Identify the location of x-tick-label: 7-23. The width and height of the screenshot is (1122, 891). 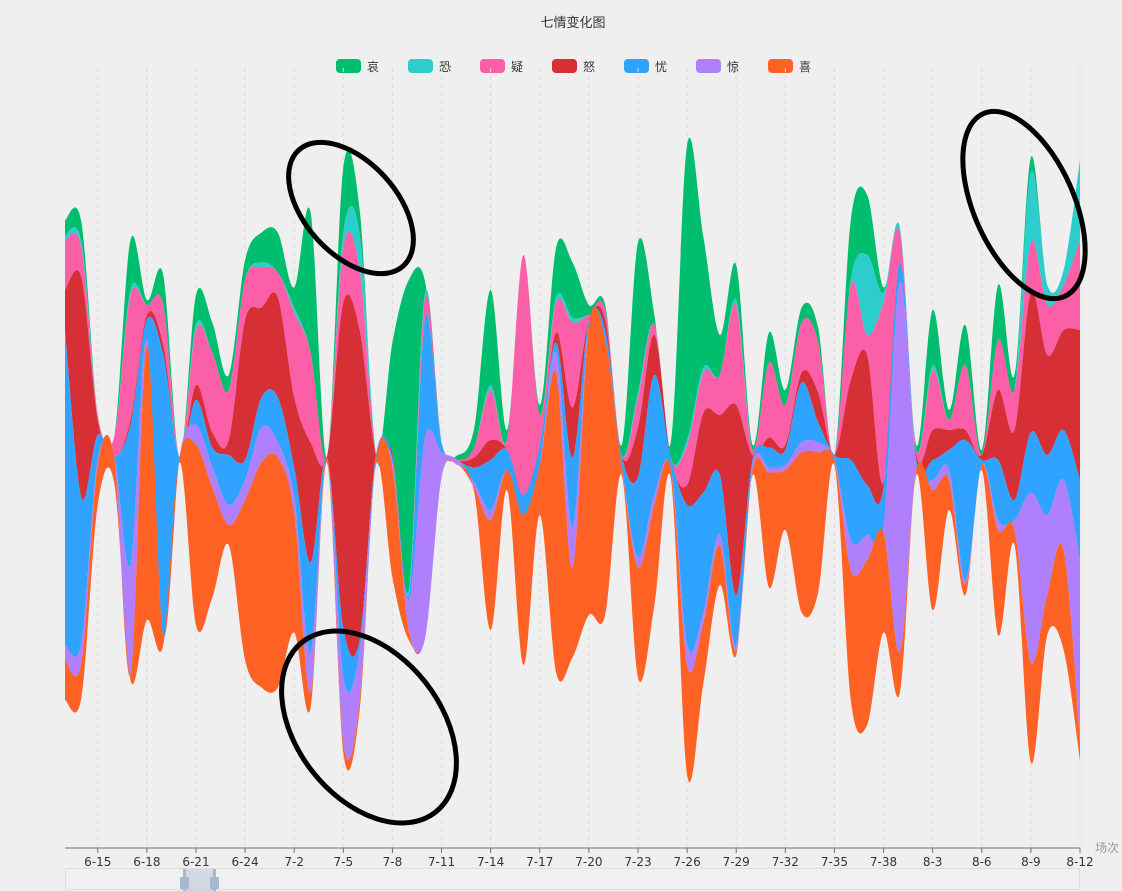
(637, 862).